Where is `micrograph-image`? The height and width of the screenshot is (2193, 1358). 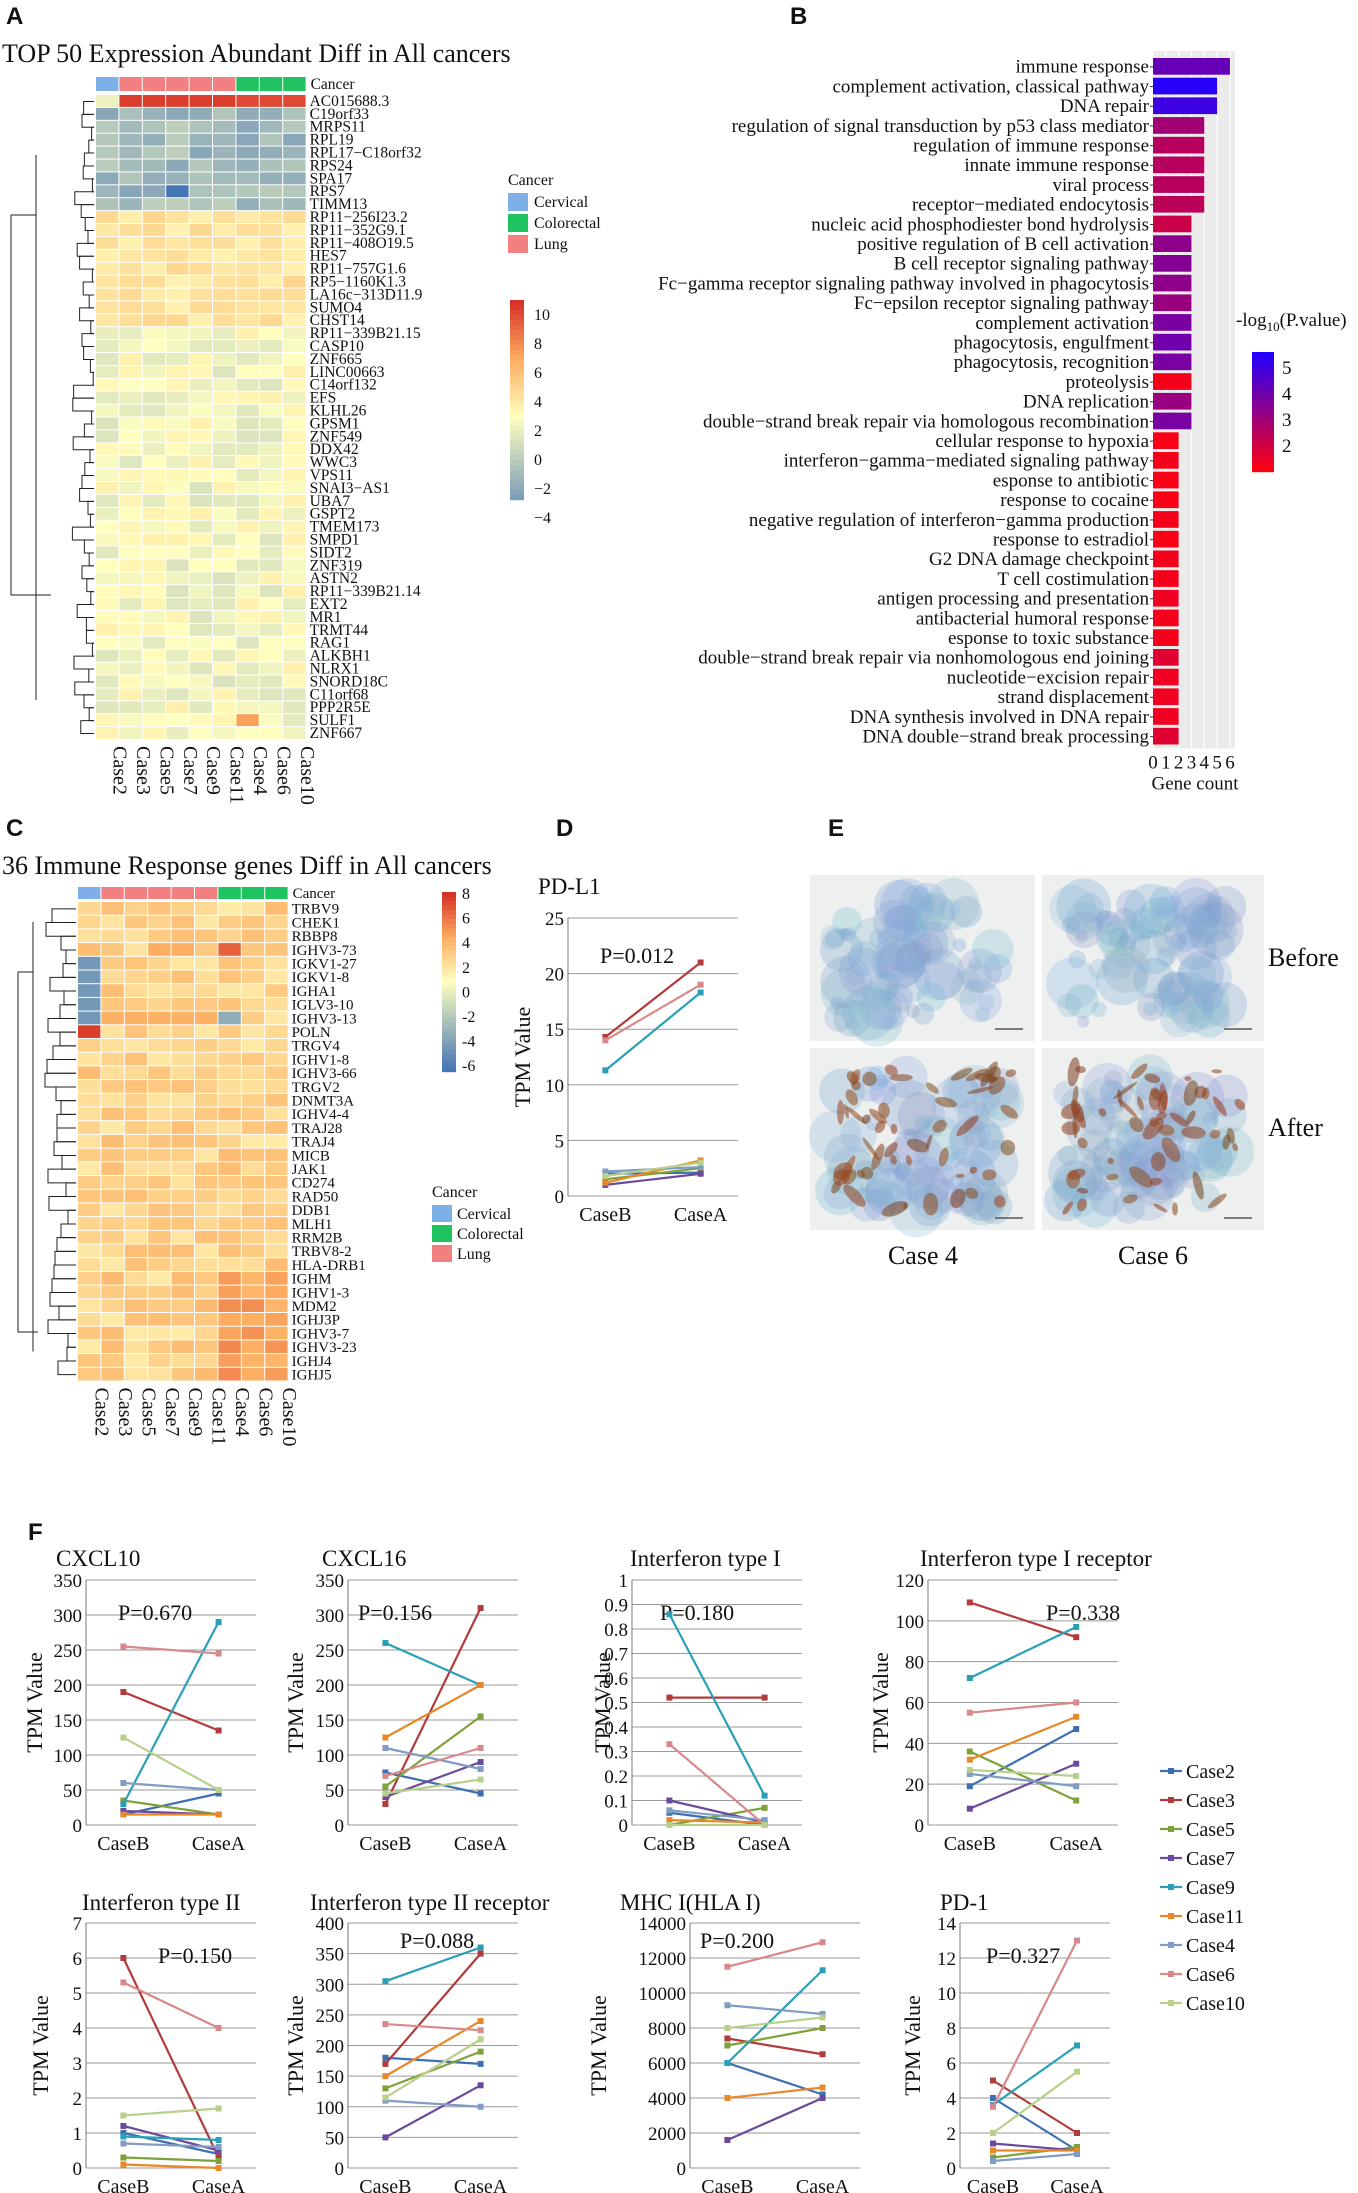
micrograph-image is located at coordinates (1153, 958).